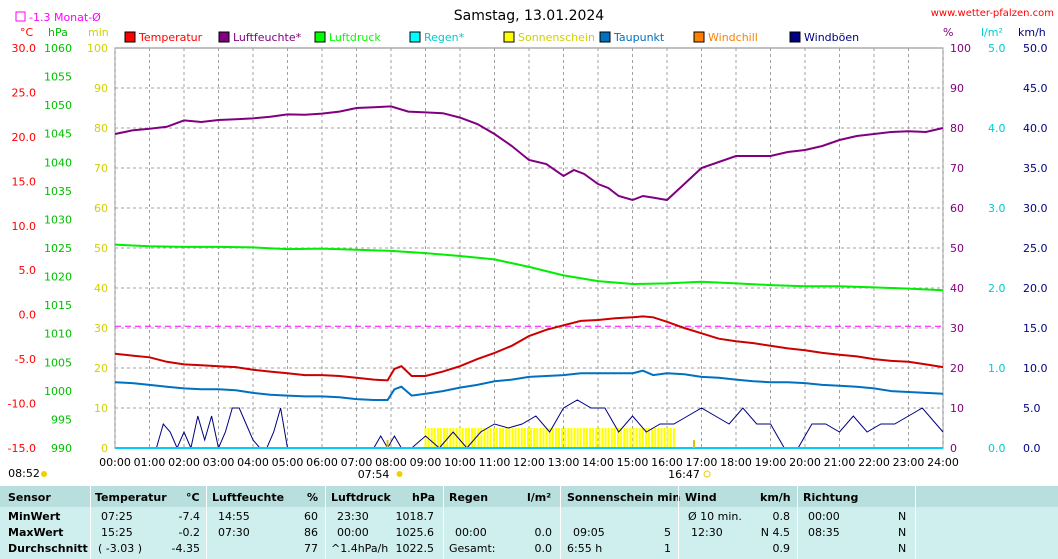  I want to click on pressure-tick-label: 1050, so click(58, 105).